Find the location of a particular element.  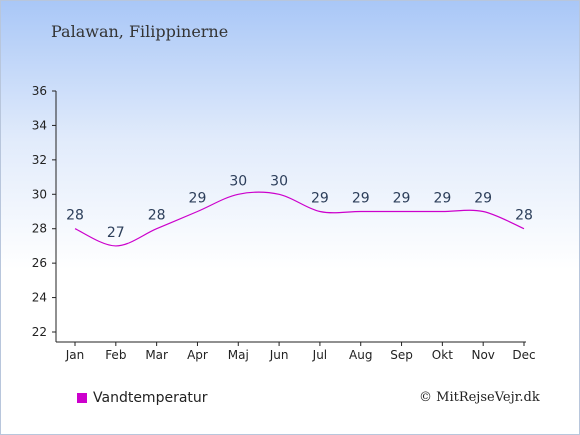

x-tick-label: Dec is located at coordinates (523, 355).